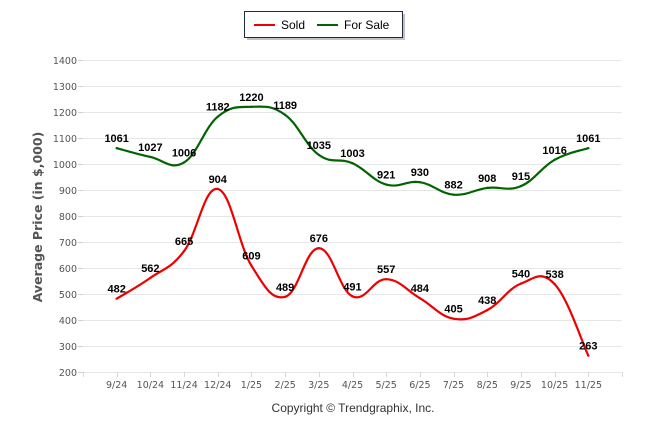 The image size is (646, 434). Describe the element at coordinates (150, 269) in the screenshot. I see `data-label-sold: 562` at that location.